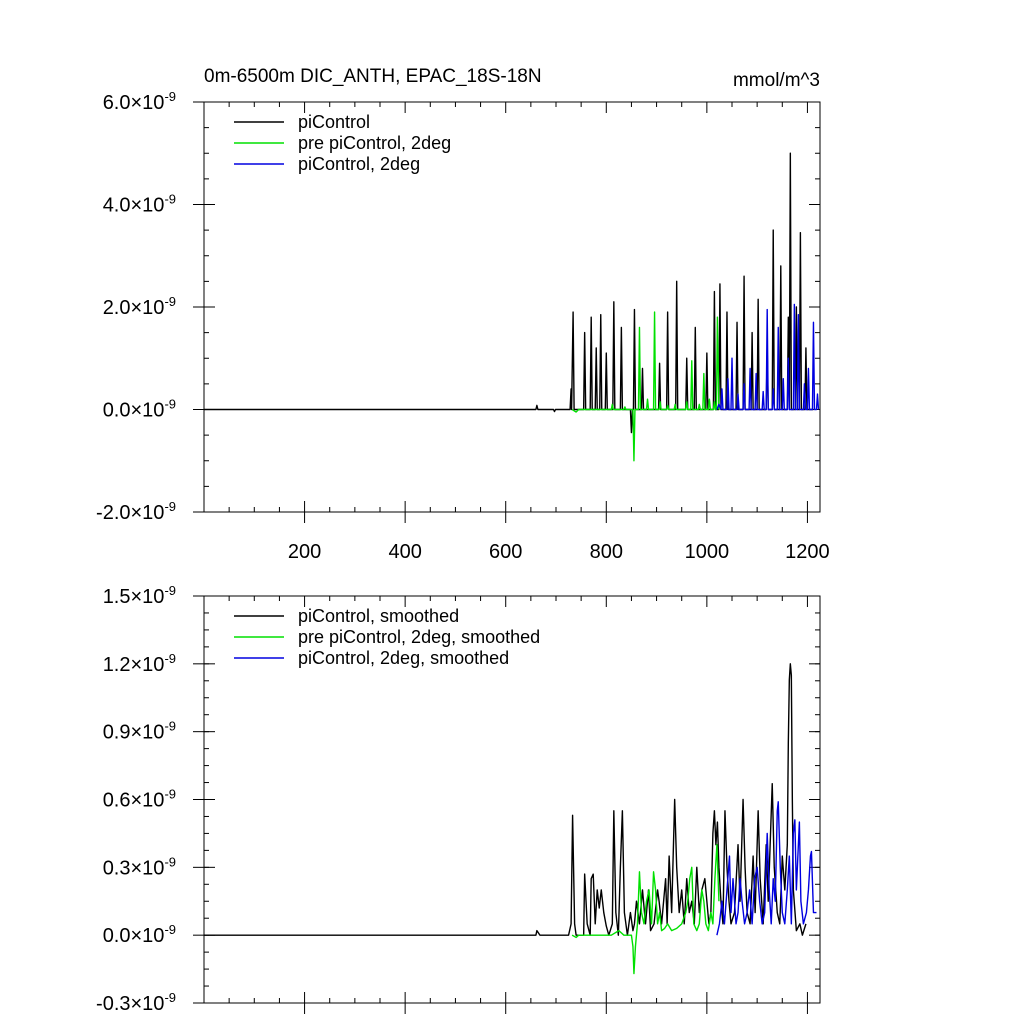 The height and width of the screenshot is (1024, 1024). What do you see at coordinates (136, 511) in the screenshot?
I see `top-y-tick-label: -2.0×10⁻⁹` at bounding box center [136, 511].